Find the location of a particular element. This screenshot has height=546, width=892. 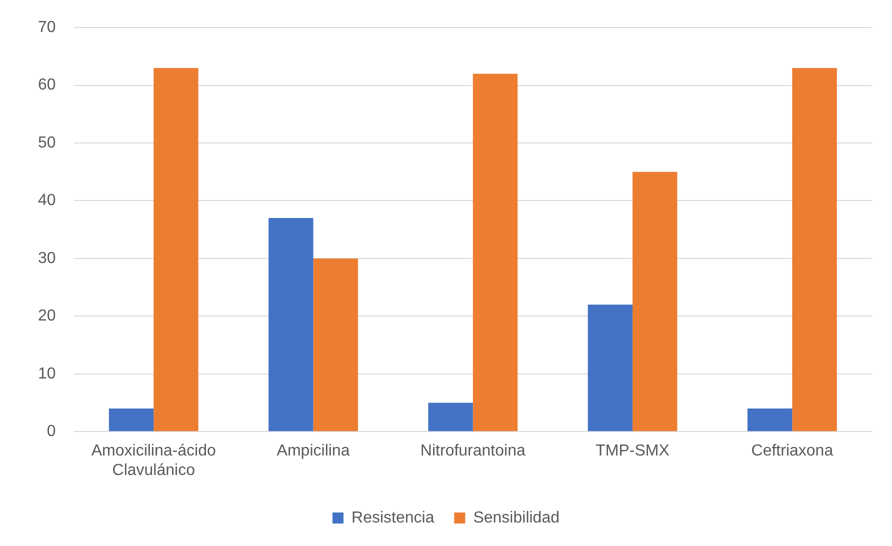

x-tick-label: Amoxicilina-ácido Clavulánico is located at coordinates (153, 460).